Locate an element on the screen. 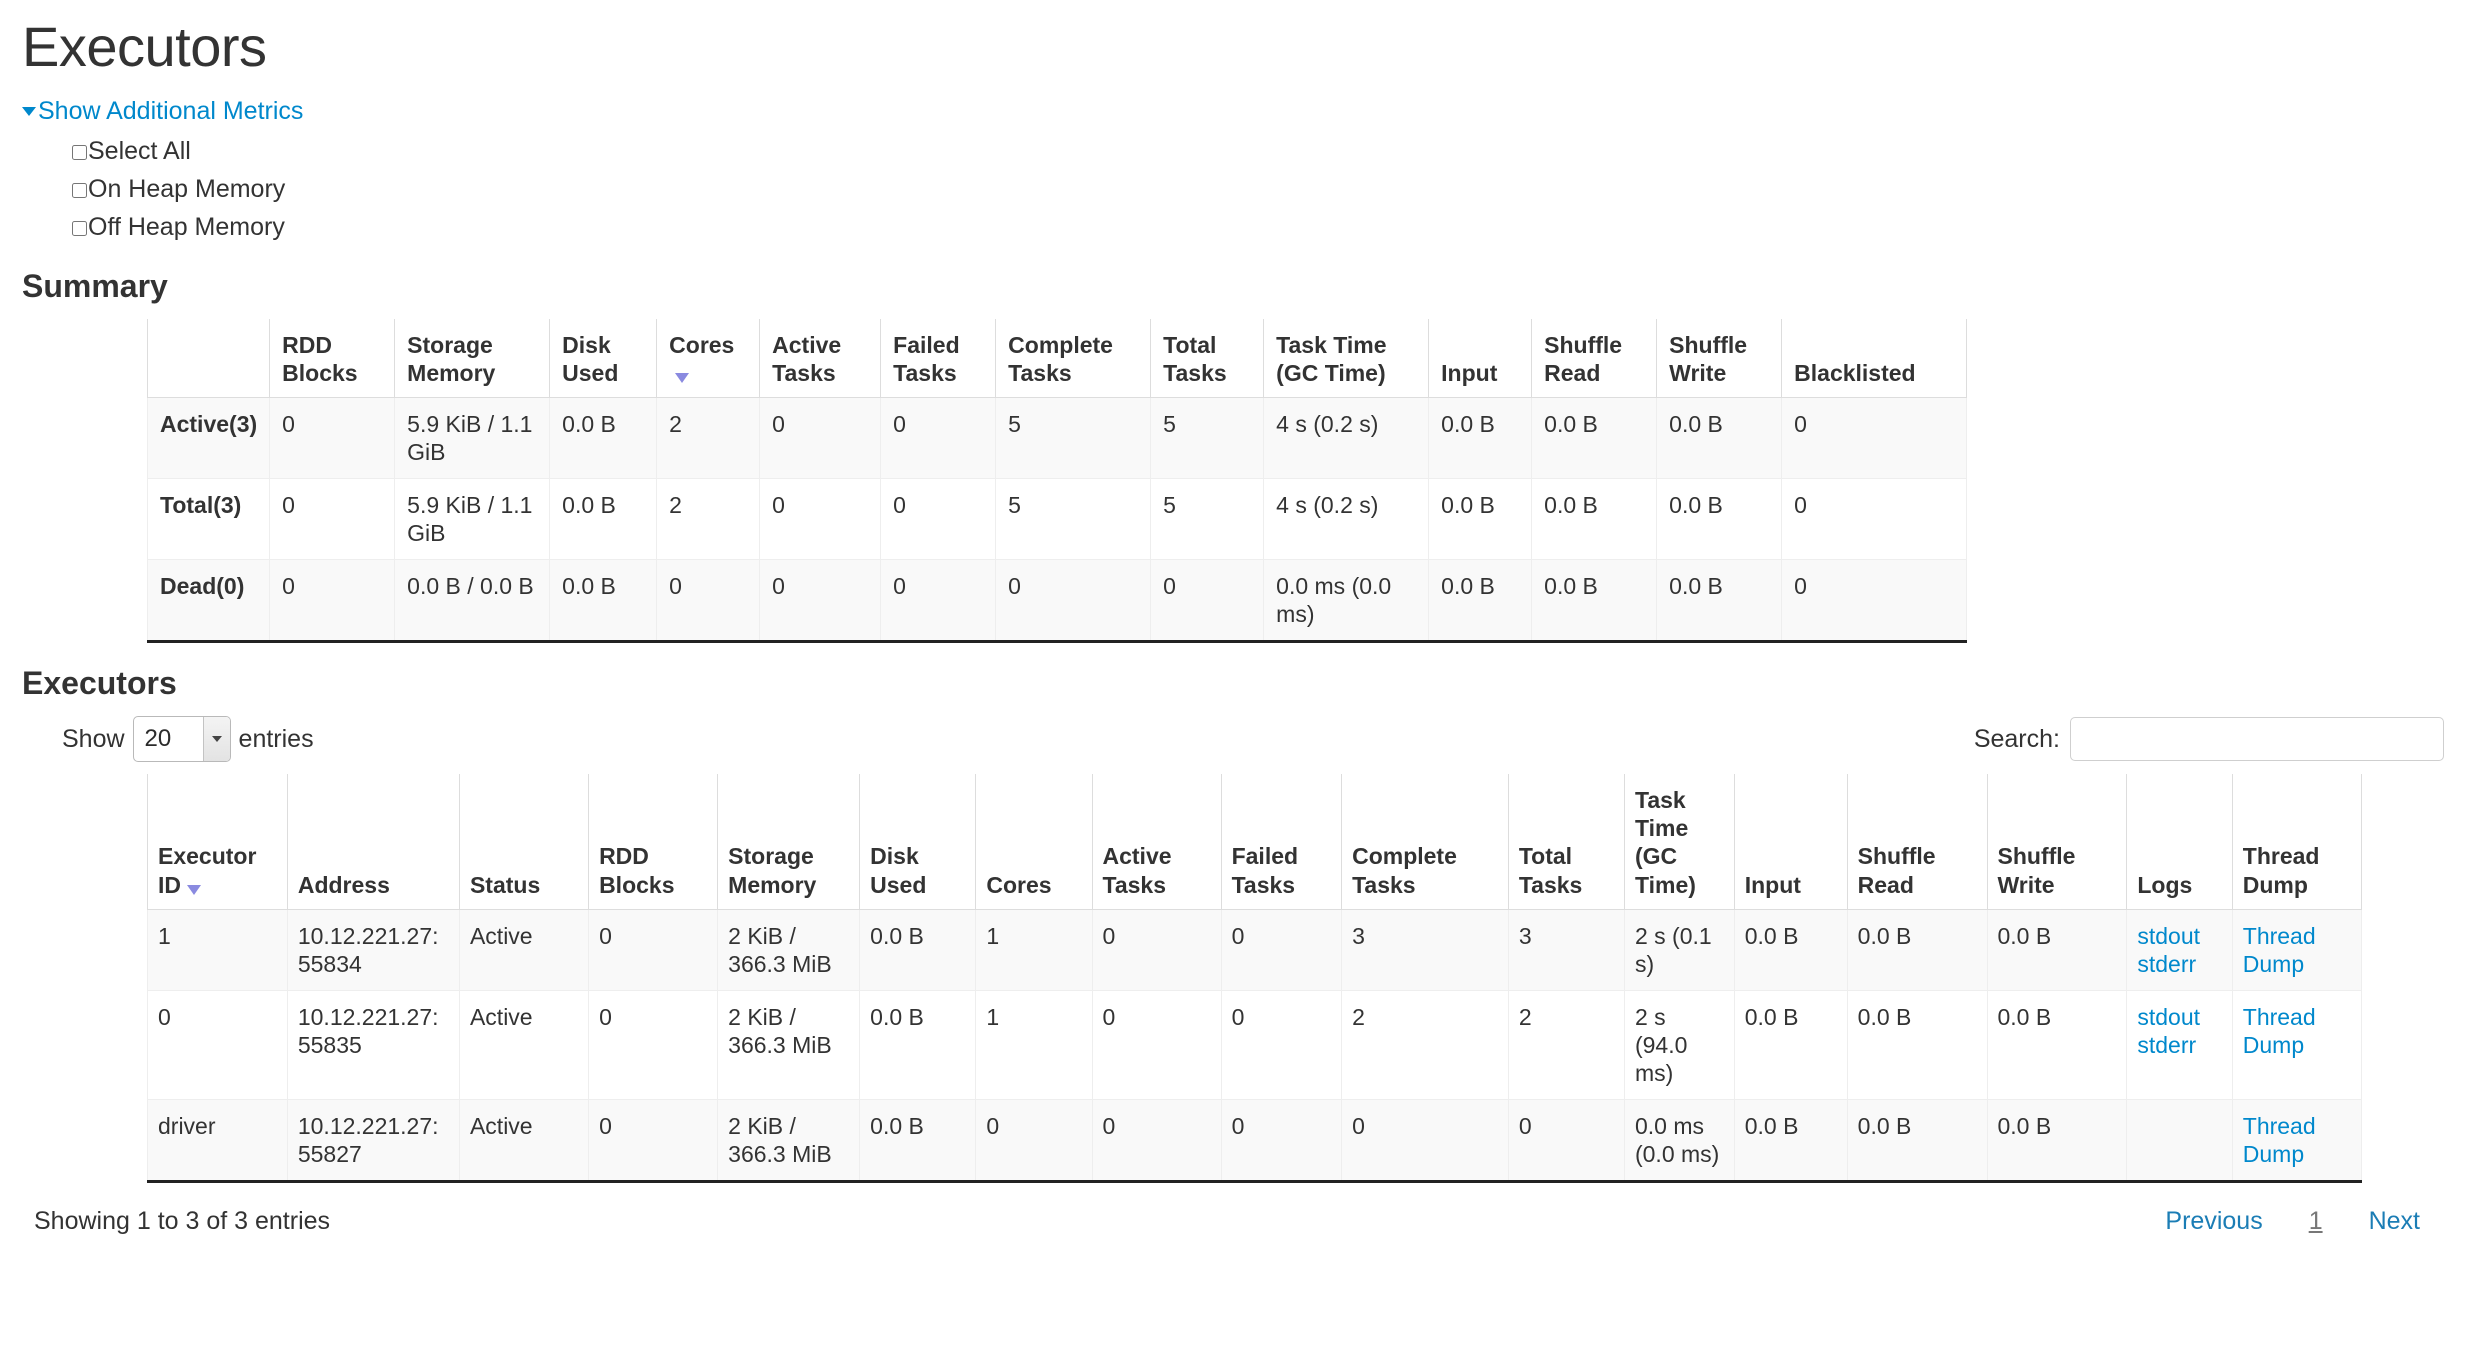  cell-active-tasks: 0 is located at coordinates (1156, 950).